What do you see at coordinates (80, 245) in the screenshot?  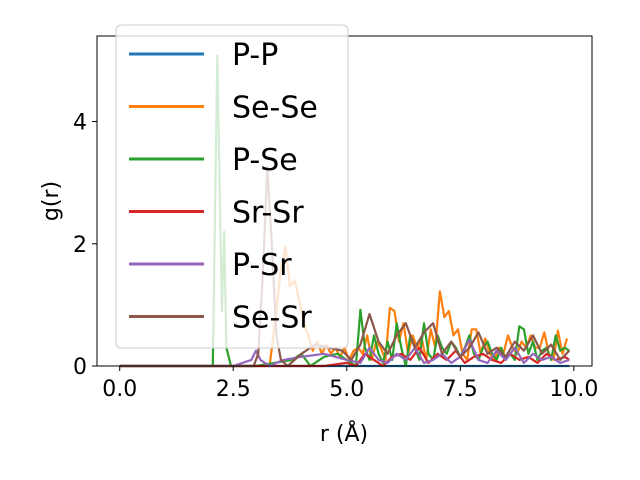 I see `y-tick-label: 2` at bounding box center [80, 245].